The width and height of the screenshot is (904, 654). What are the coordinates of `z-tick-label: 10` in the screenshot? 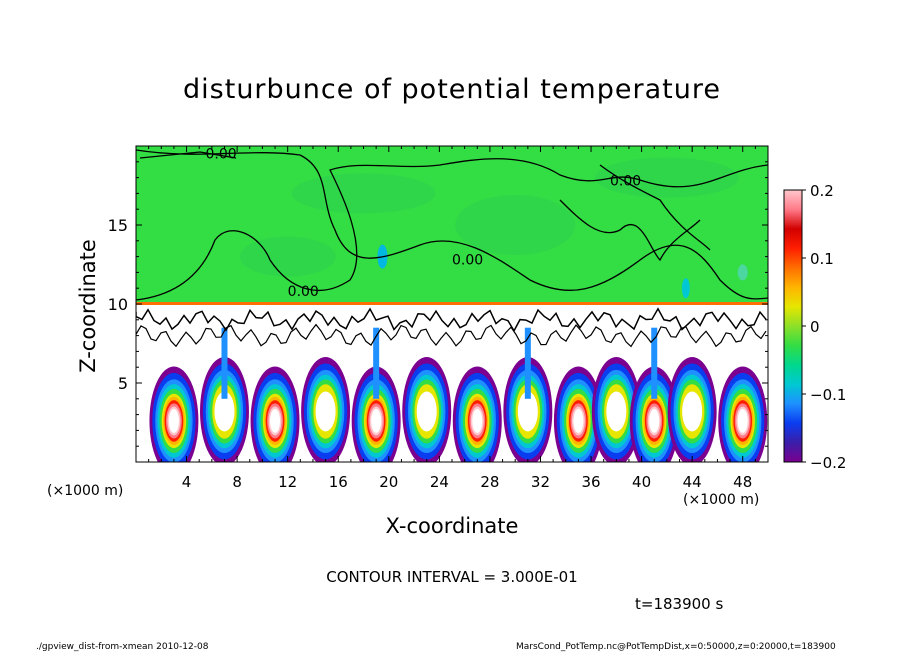 It's located at (118, 304).